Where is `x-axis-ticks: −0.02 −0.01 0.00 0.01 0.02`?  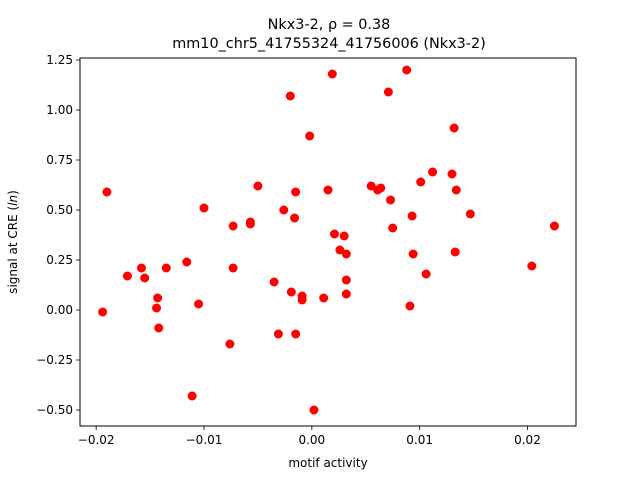
x-axis-ticks: −0.02 −0.01 0.00 0.01 0.02 is located at coordinates (309, 436).